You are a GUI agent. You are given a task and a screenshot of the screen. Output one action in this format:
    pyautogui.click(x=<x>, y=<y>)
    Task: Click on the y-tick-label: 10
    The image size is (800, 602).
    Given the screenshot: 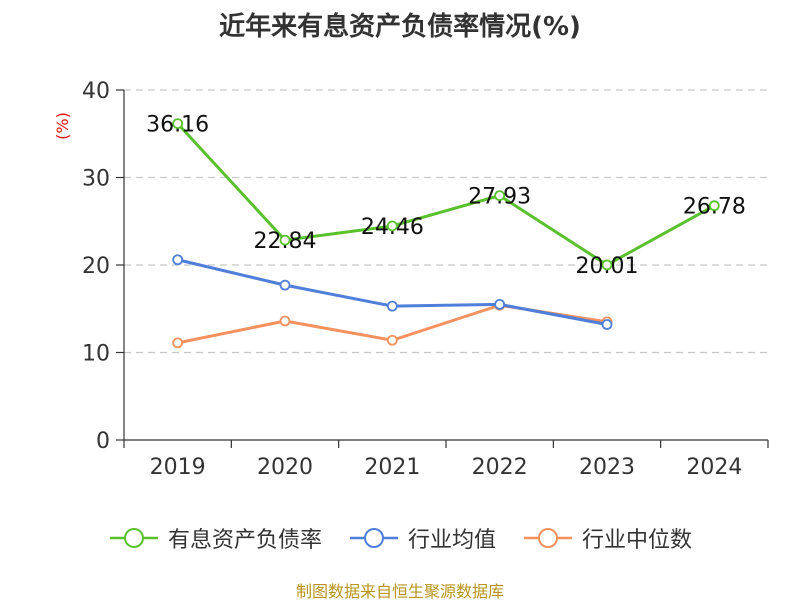 What is the action you would take?
    pyautogui.click(x=96, y=354)
    